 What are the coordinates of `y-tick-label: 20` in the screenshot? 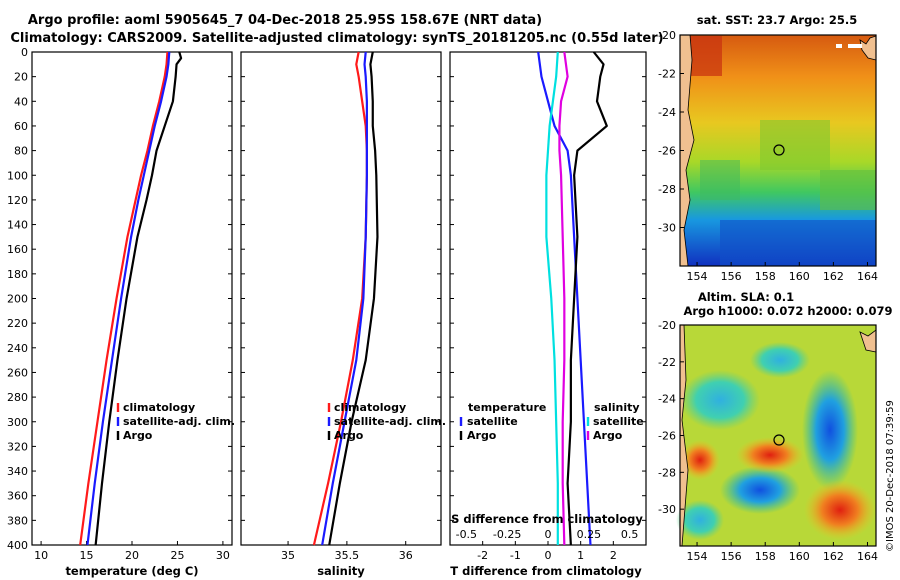 It's located at (21, 77).